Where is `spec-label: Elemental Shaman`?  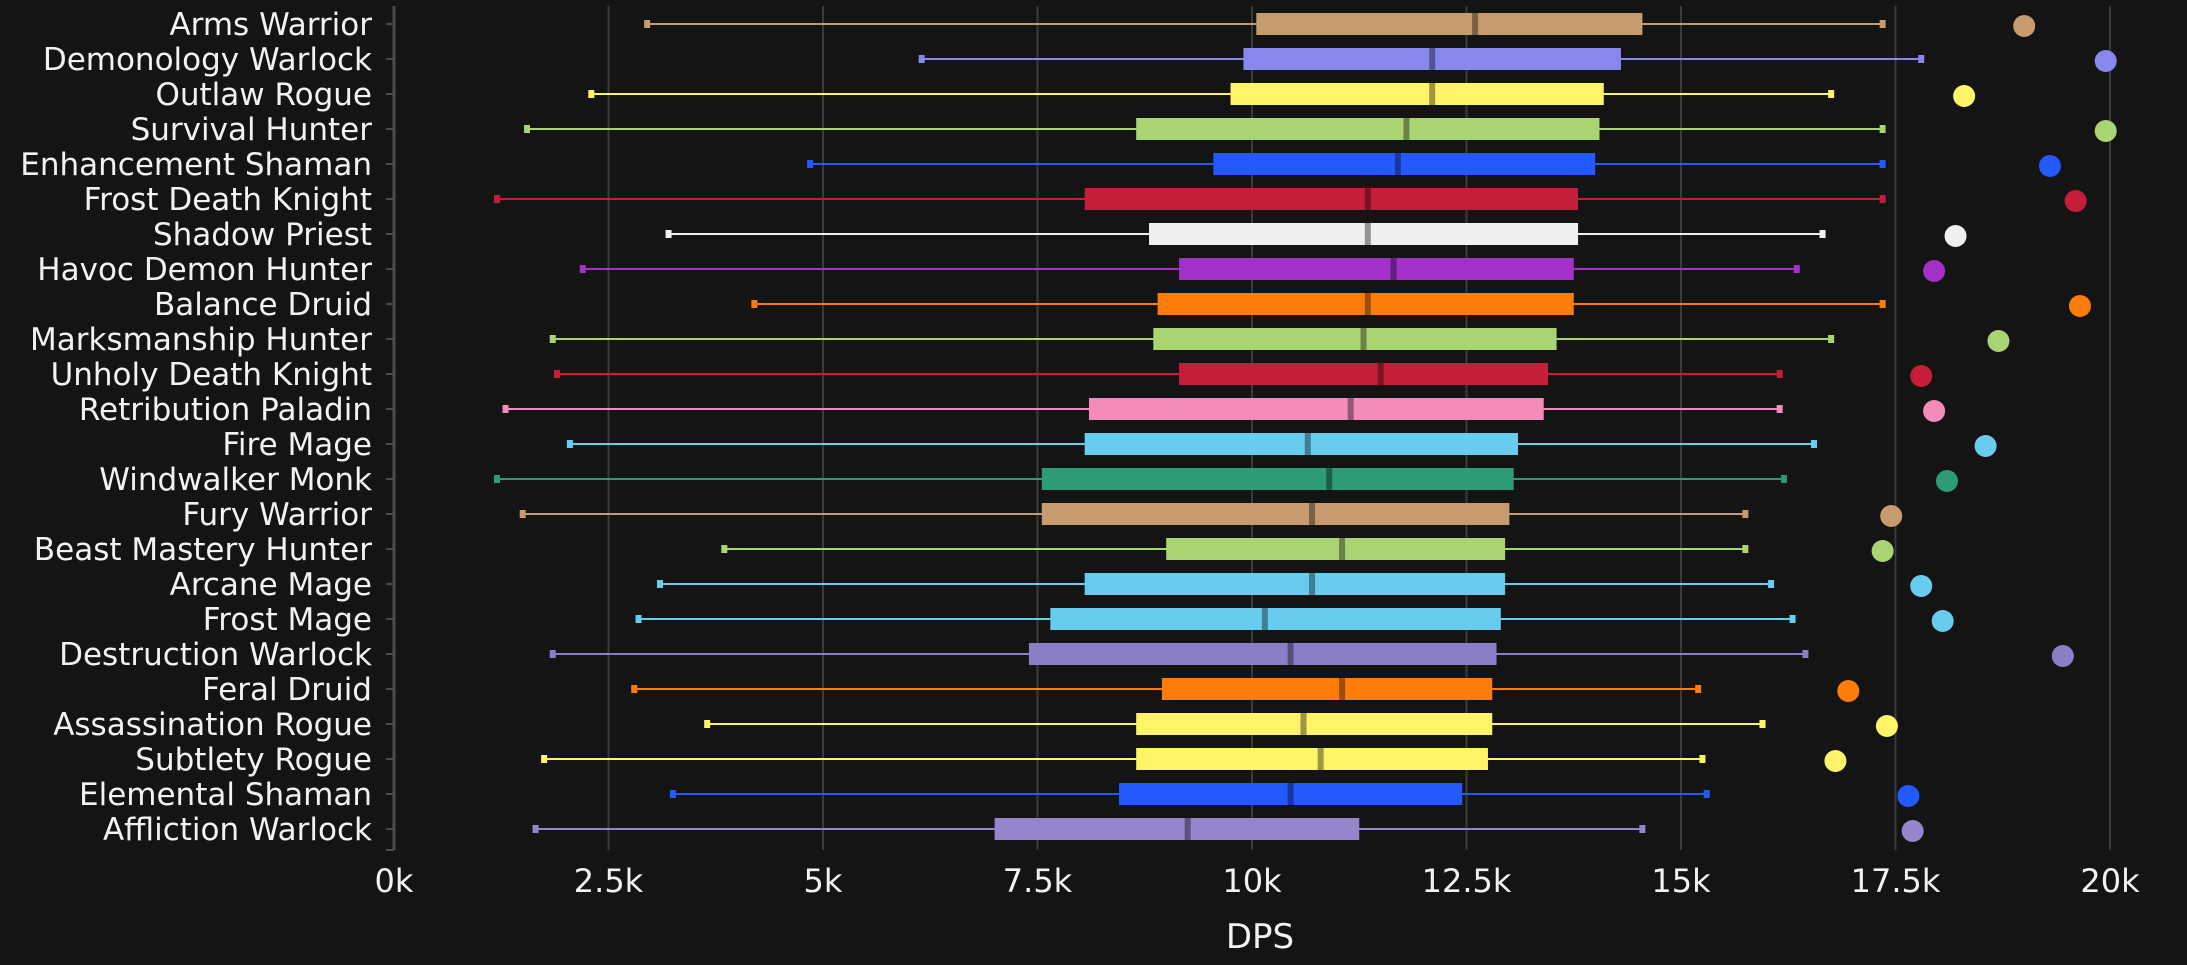
spec-label: Elemental Shaman is located at coordinates (225, 795).